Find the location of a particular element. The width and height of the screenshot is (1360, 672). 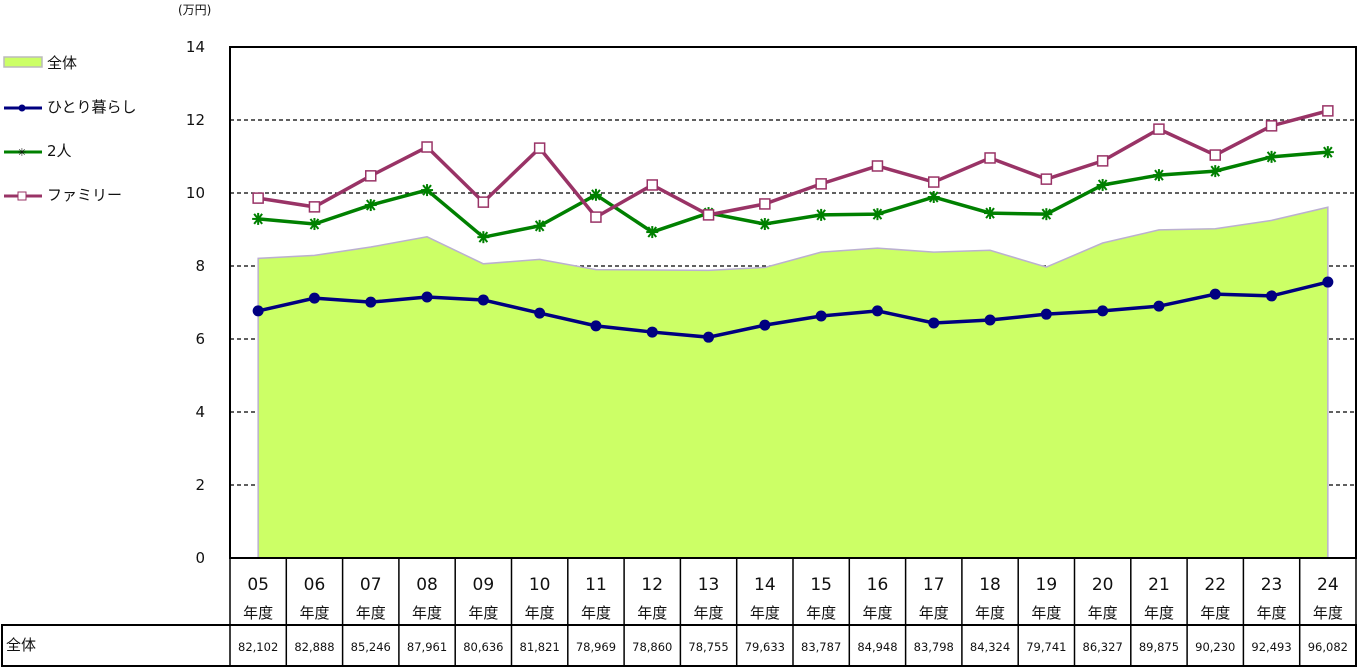

table-row-label: 全体 is located at coordinates (21, 645).